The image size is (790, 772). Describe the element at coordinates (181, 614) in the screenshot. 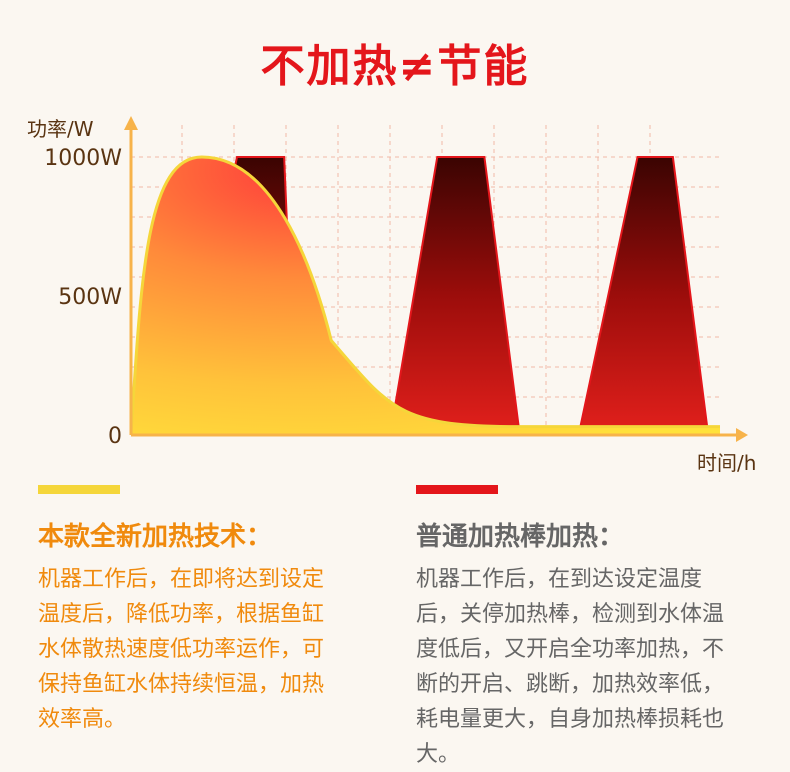

I see `desc-line: 温度后，降低功率，根据鱼缸` at that location.